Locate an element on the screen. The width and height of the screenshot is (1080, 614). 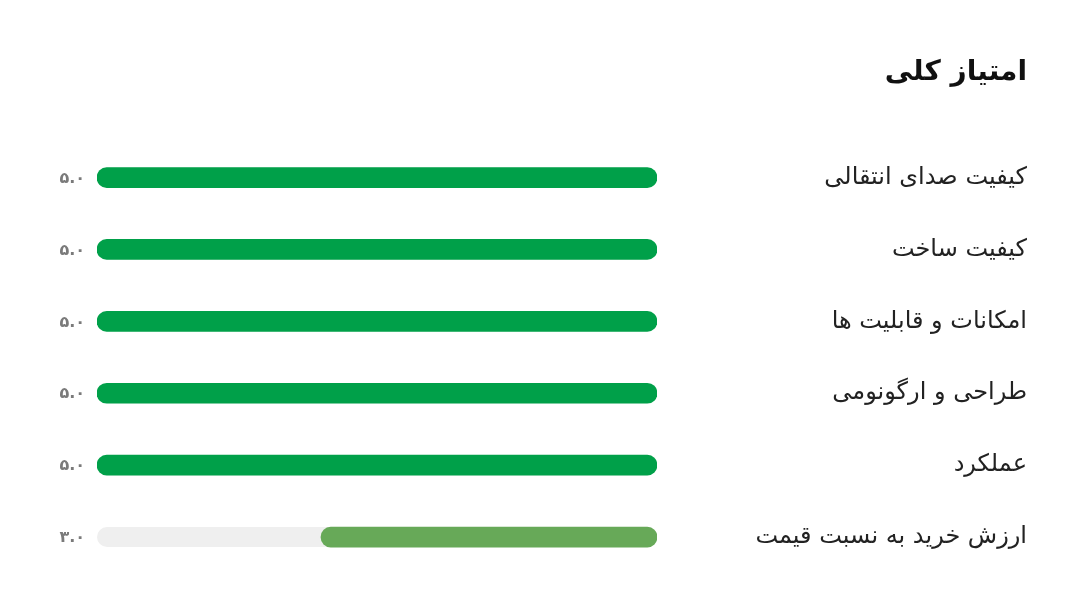
data-label: ۳.۰ is located at coordinates (72, 537).